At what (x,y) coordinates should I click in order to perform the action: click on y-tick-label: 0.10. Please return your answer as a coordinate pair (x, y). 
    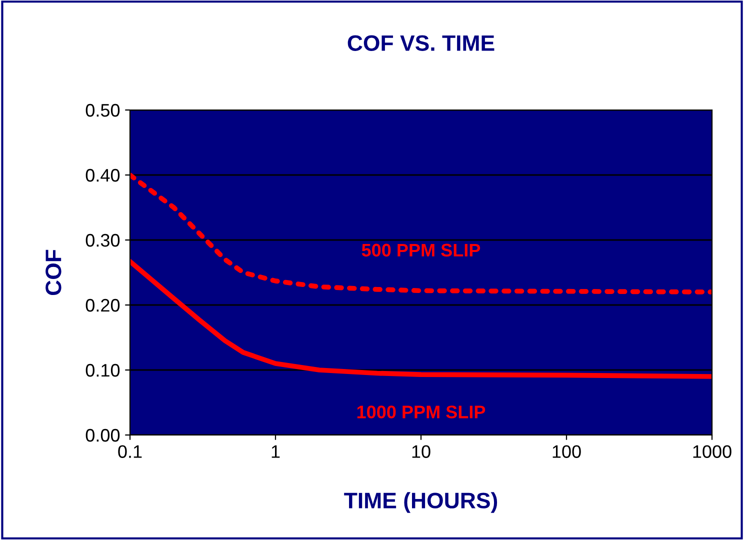
    Looking at the image, I should click on (103, 370).